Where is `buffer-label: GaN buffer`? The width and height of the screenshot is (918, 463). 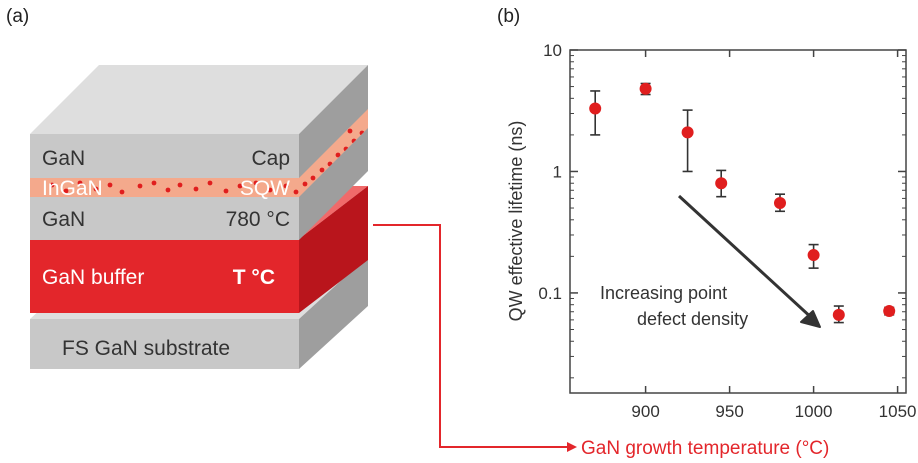 buffer-label: GaN buffer is located at coordinates (93, 277).